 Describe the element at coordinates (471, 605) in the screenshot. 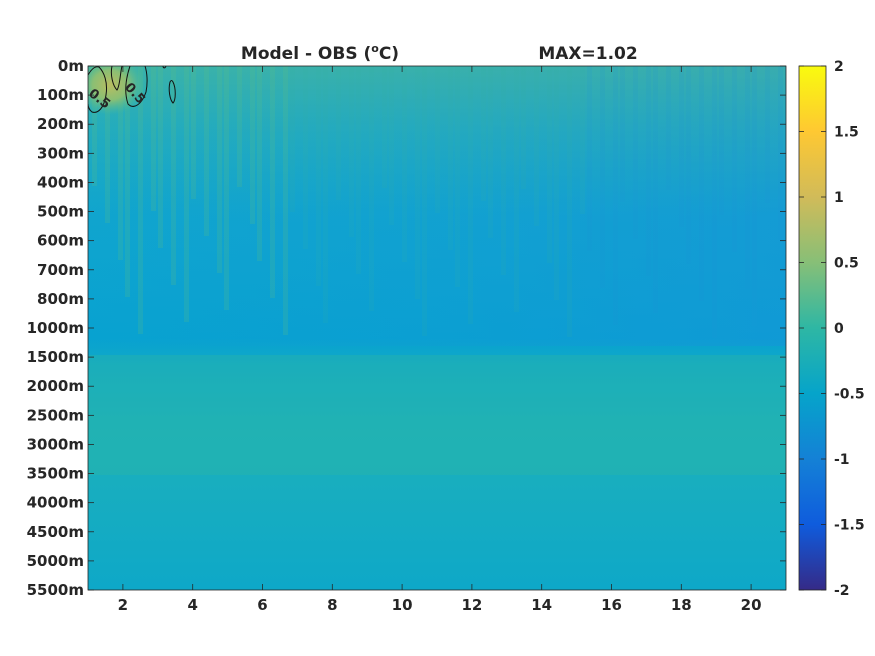

I see `x-tick-label: 12` at that location.